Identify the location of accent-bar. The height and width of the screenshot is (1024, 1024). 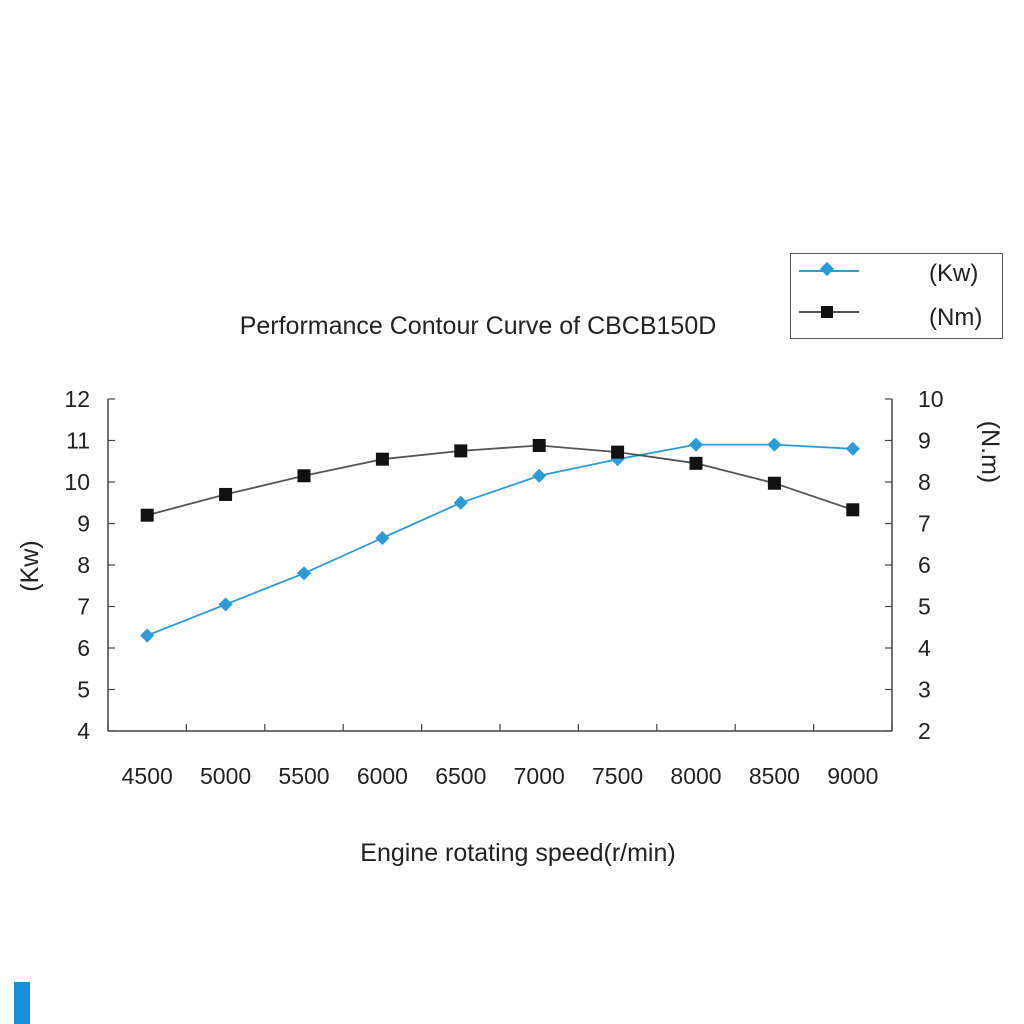
(22, 1003).